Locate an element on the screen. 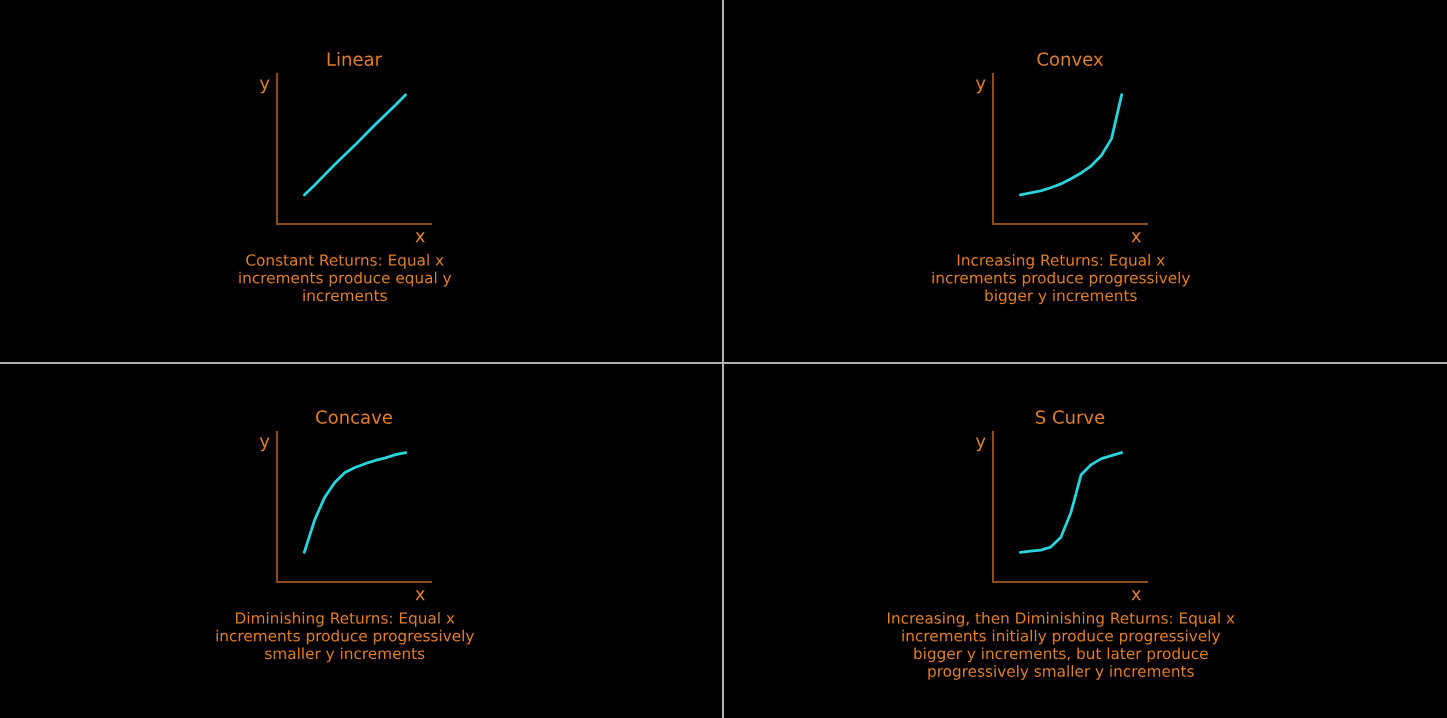  text: Diminishing Returns: Equal x increments produce progressively smaller y increments is located at coordinates (345, 637).